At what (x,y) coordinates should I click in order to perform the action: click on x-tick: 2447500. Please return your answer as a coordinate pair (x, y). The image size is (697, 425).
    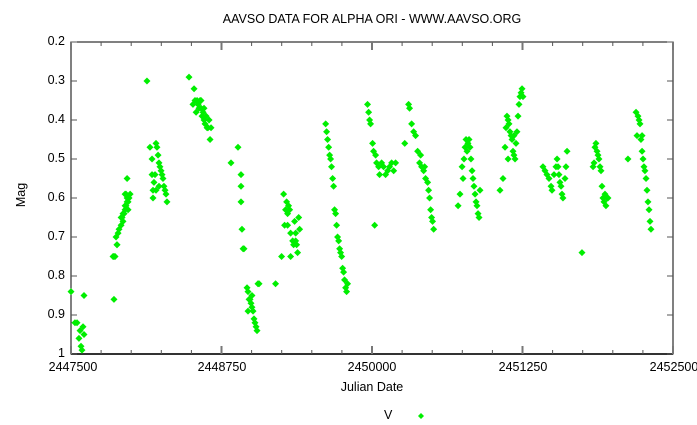
    Looking at the image, I should click on (73, 367).